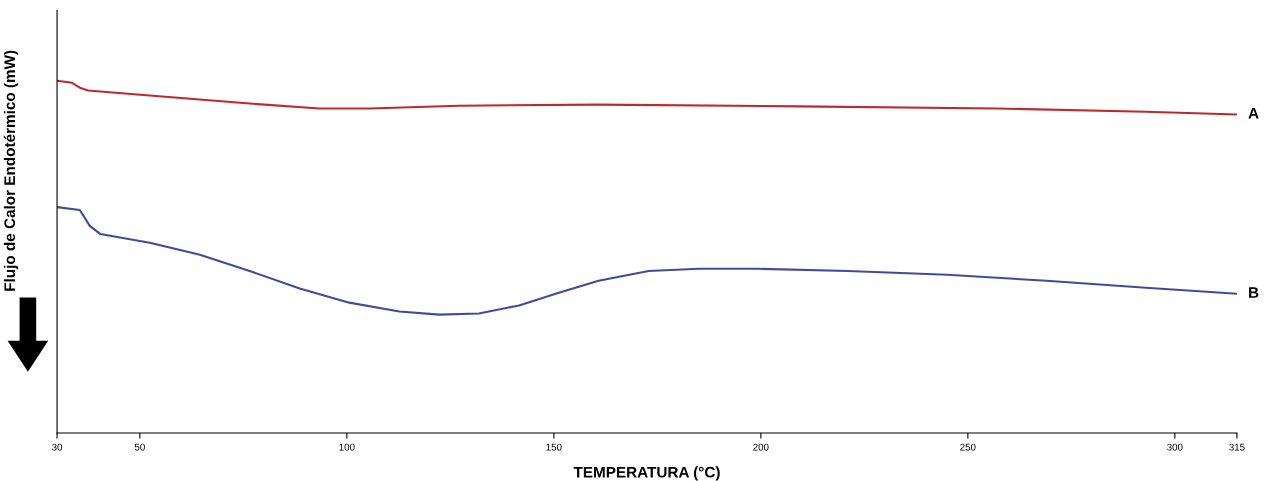  I want to click on x-tick-label: 315, so click(1237, 447).